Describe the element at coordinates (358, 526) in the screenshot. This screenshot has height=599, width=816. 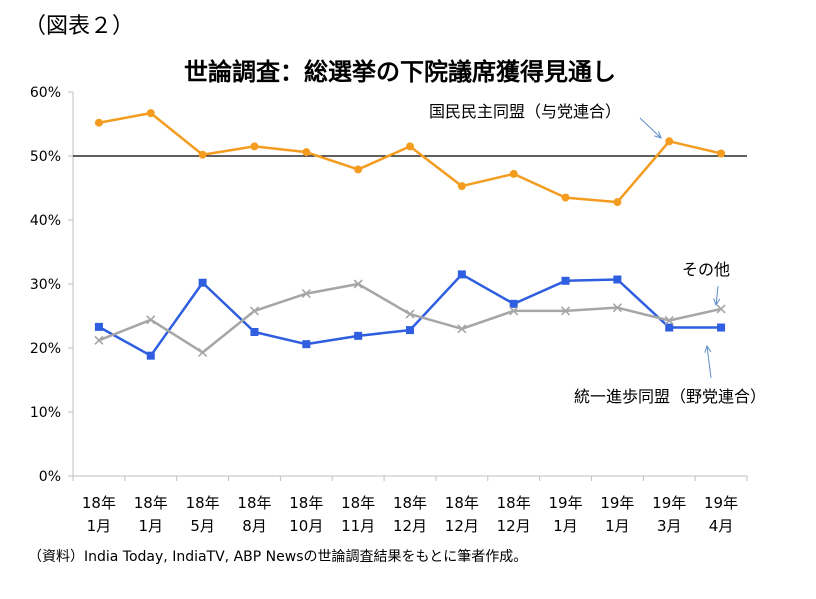
I see `x-tick-label-month: 11月` at that location.